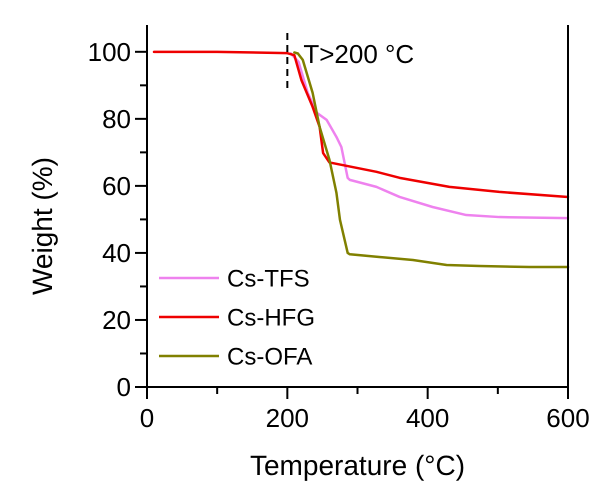 This screenshot has width=603, height=495. What do you see at coordinates (428, 418) in the screenshot?
I see `x-tick-label: 400` at bounding box center [428, 418].